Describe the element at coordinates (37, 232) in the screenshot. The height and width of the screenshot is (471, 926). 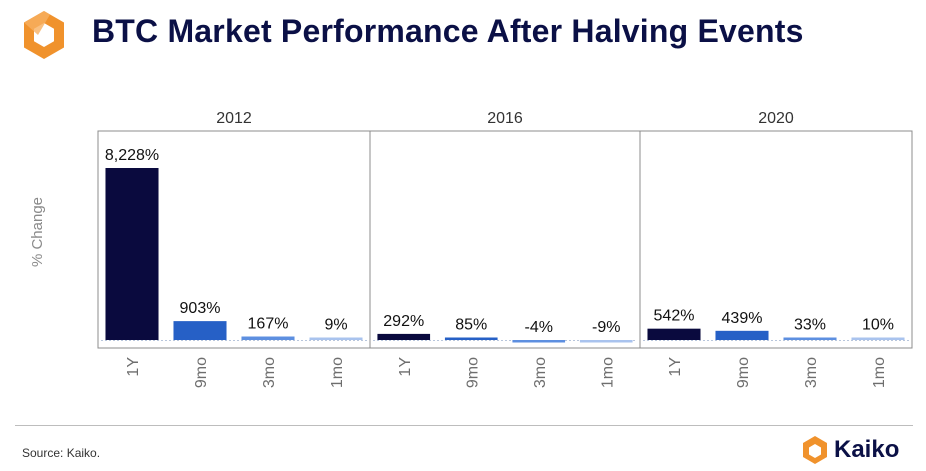
I see `y-axis-label: % Change` at that location.